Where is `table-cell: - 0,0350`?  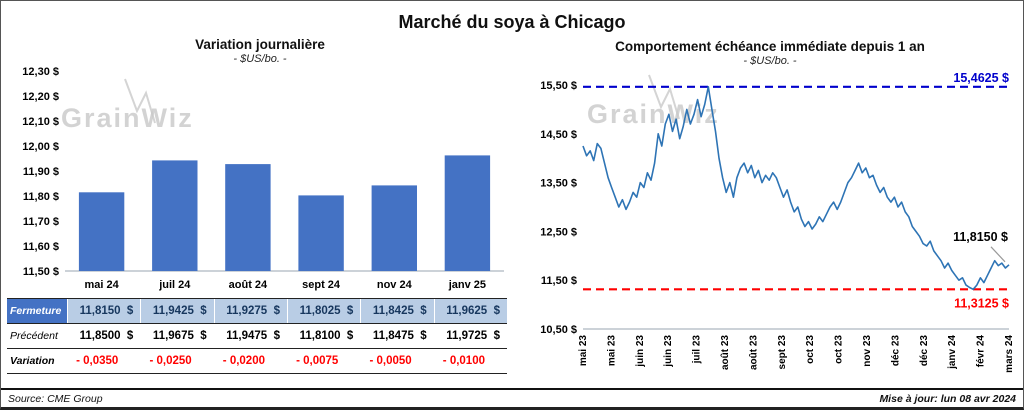
table-cell: - 0,0350 is located at coordinates (97, 361).